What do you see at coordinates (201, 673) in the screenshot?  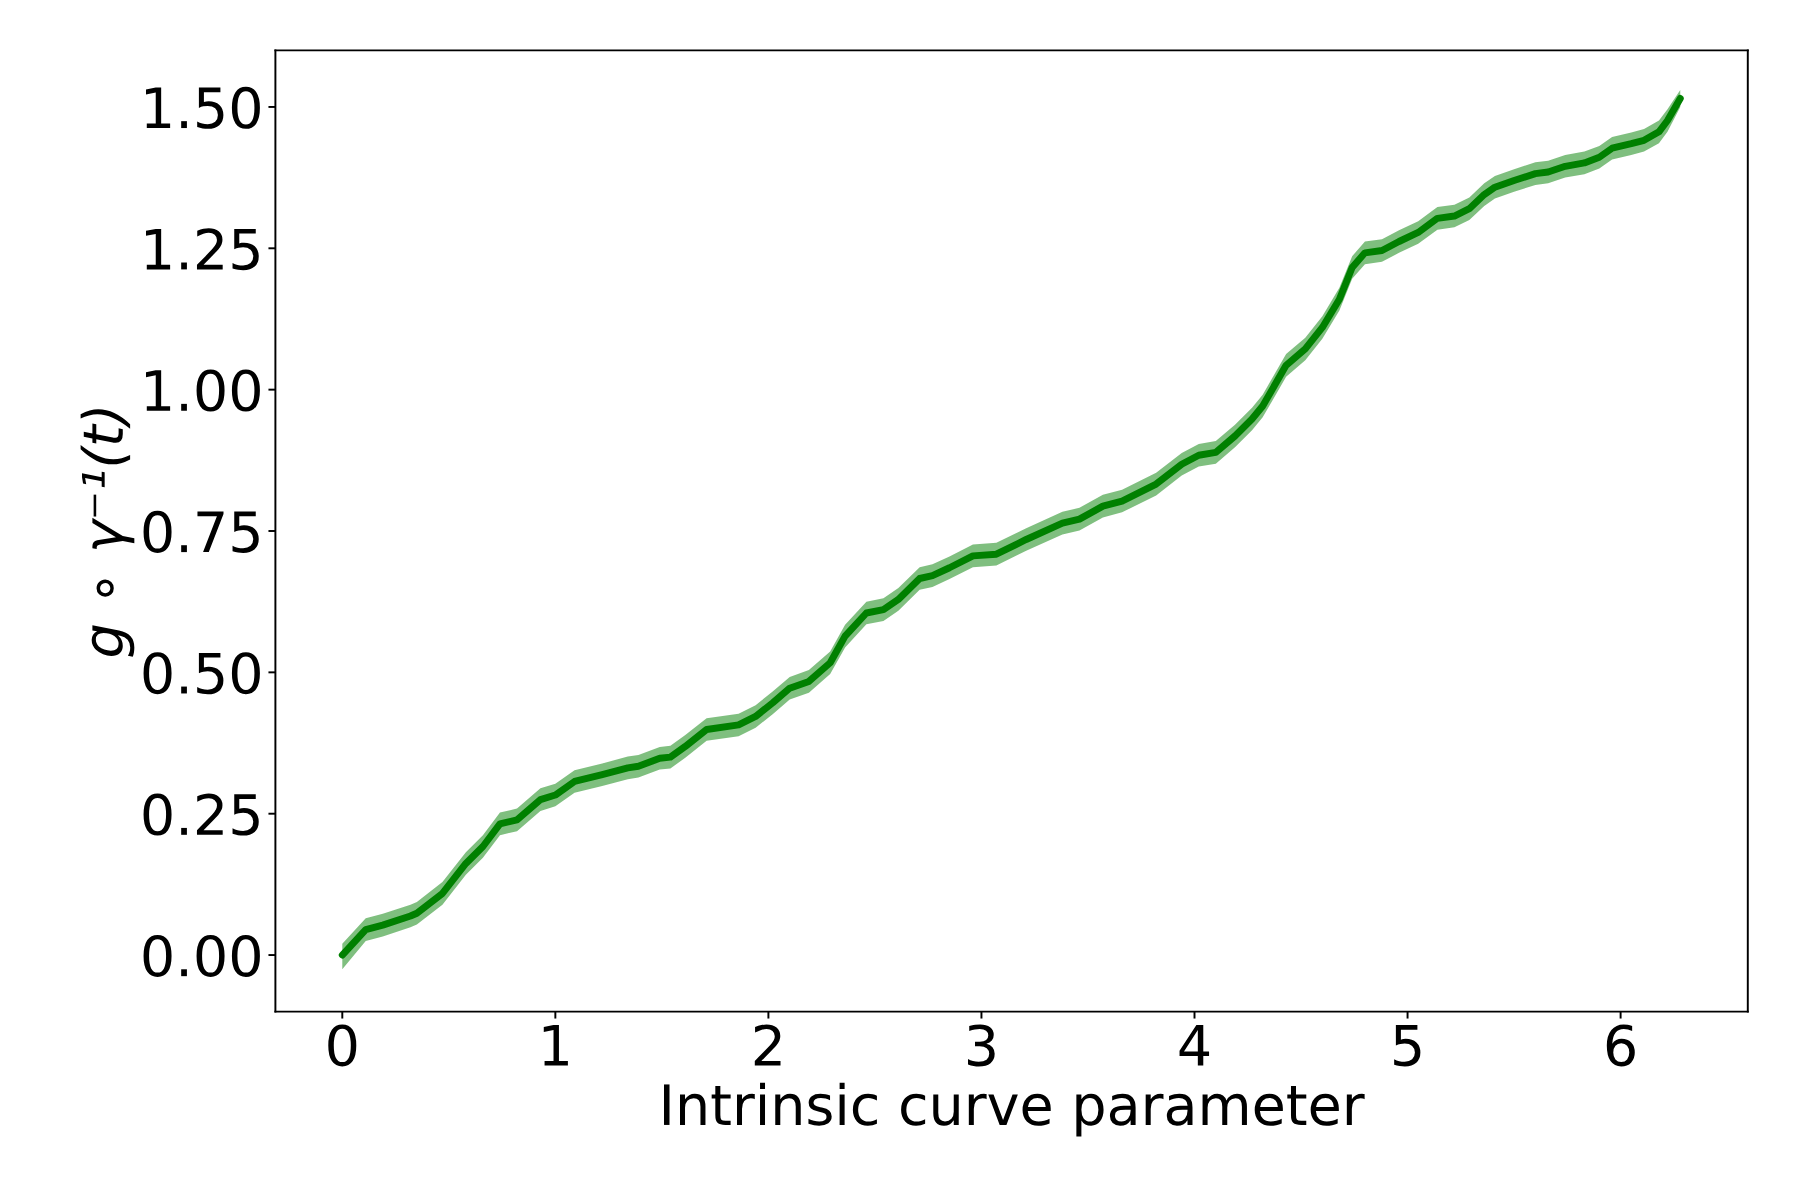 I see `y-tick-label: 0.50` at bounding box center [201, 673].